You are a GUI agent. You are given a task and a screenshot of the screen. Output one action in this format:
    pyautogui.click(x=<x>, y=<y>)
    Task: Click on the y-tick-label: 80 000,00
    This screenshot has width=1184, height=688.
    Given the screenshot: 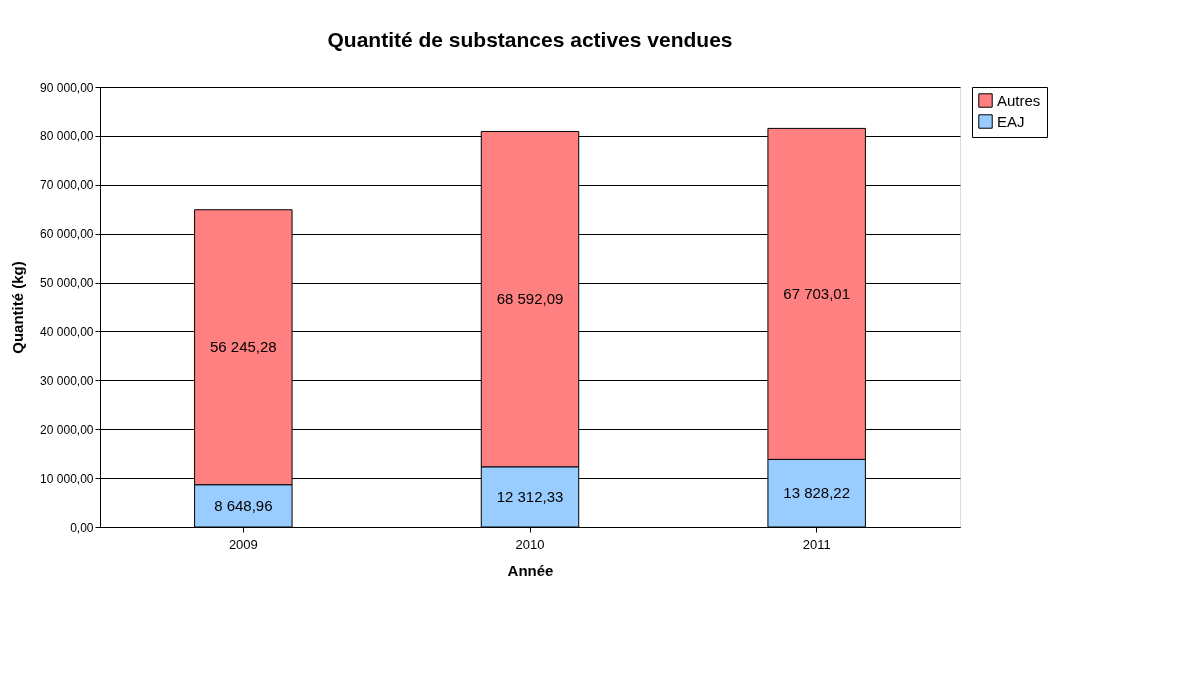 What is the action you would take?
    pyautogui.click(x=67, y=136)
    